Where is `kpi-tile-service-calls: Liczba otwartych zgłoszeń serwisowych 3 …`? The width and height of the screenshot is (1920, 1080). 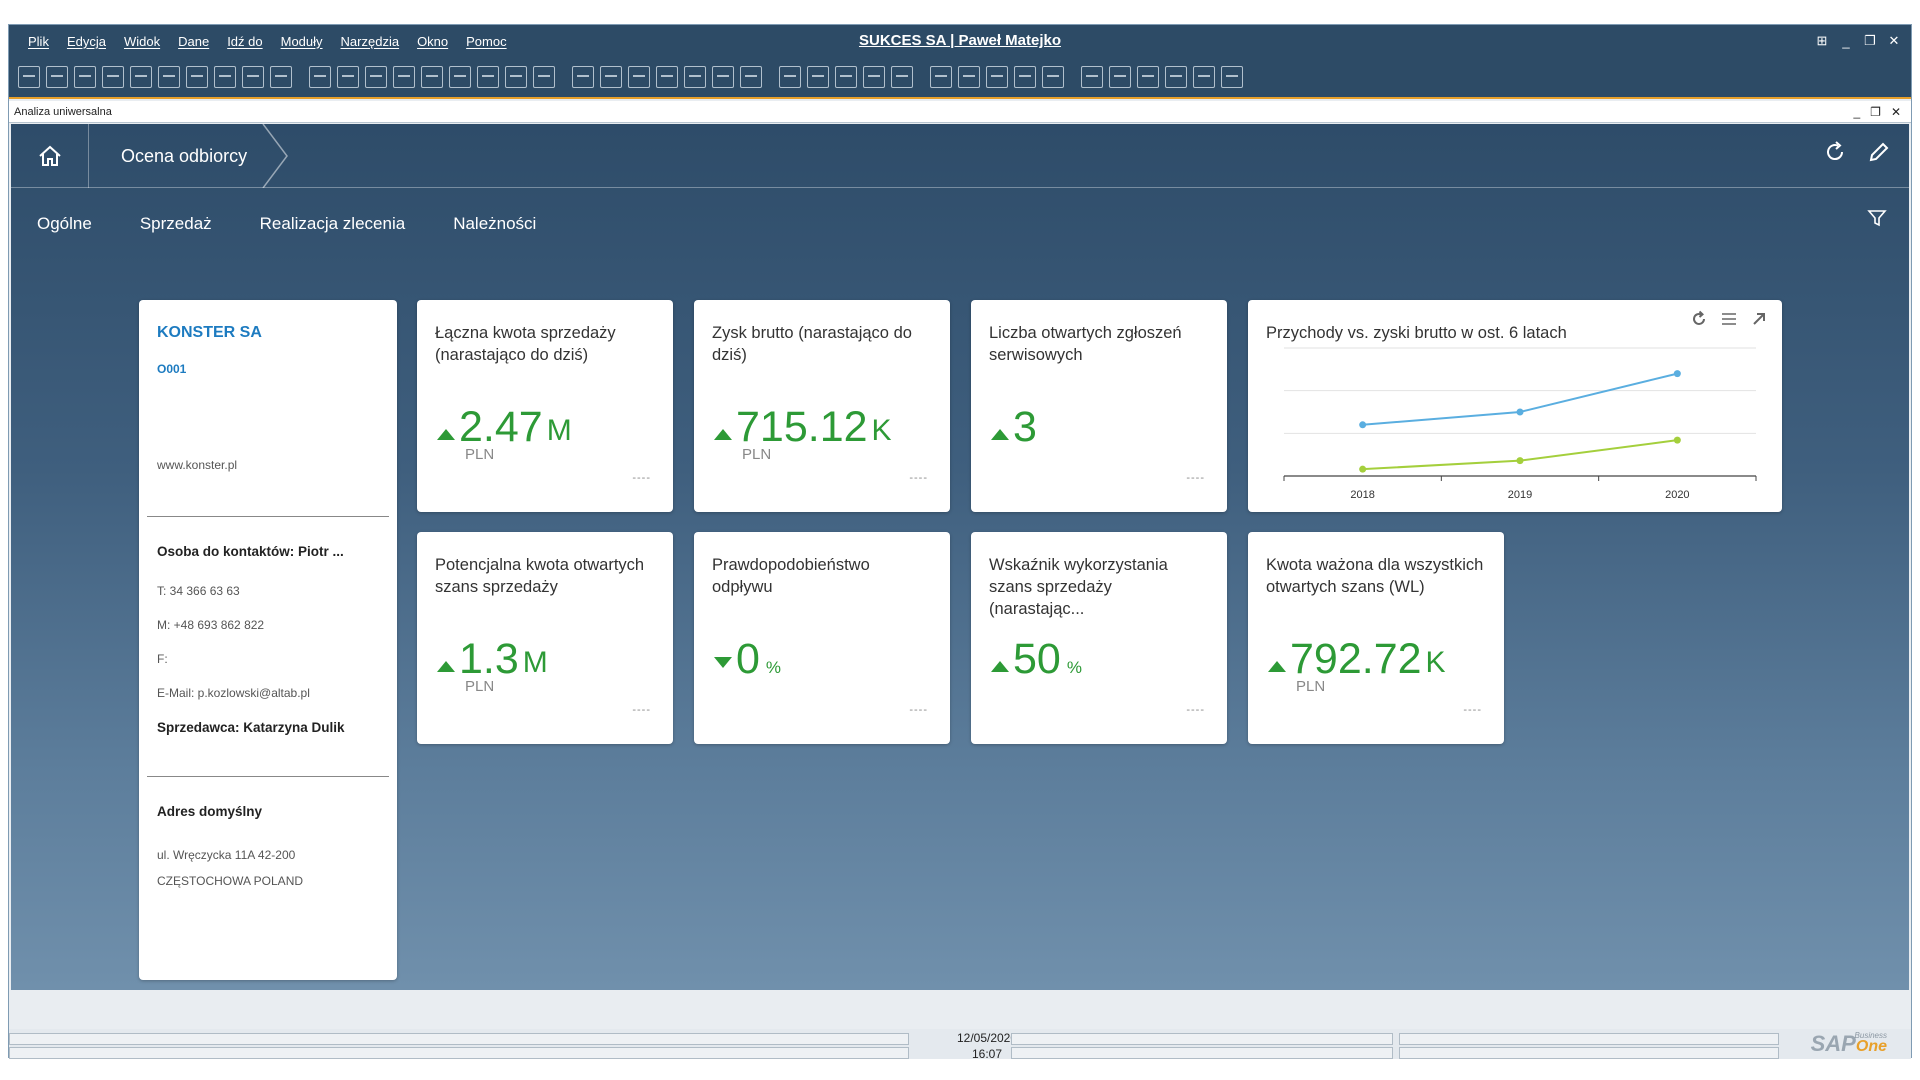 kpi-tile-service-calls: Liczba otwartych zgłoszeń serwisowych 3 … is located at coordinates (1099, 406).